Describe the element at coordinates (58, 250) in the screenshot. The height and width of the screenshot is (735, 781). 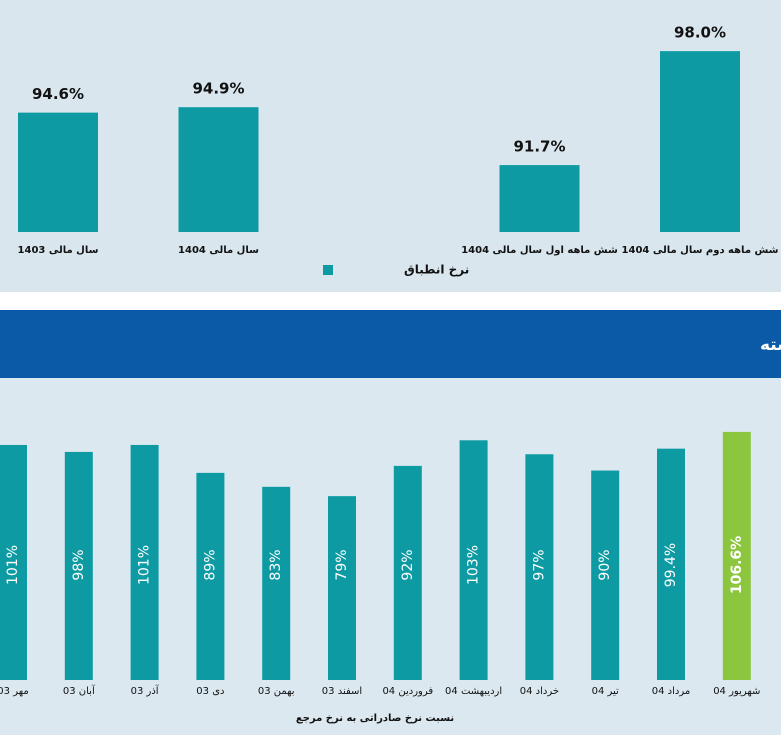
I see `x-tick-label: سال مالی 1403` at that location.